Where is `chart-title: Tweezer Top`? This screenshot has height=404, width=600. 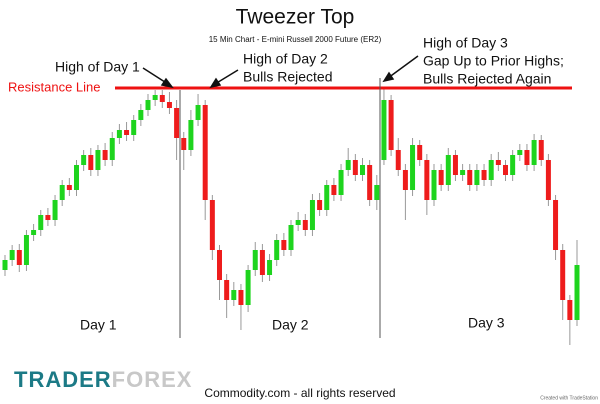 chart-title: Tweezer Top is located at coordinates (295, 17).